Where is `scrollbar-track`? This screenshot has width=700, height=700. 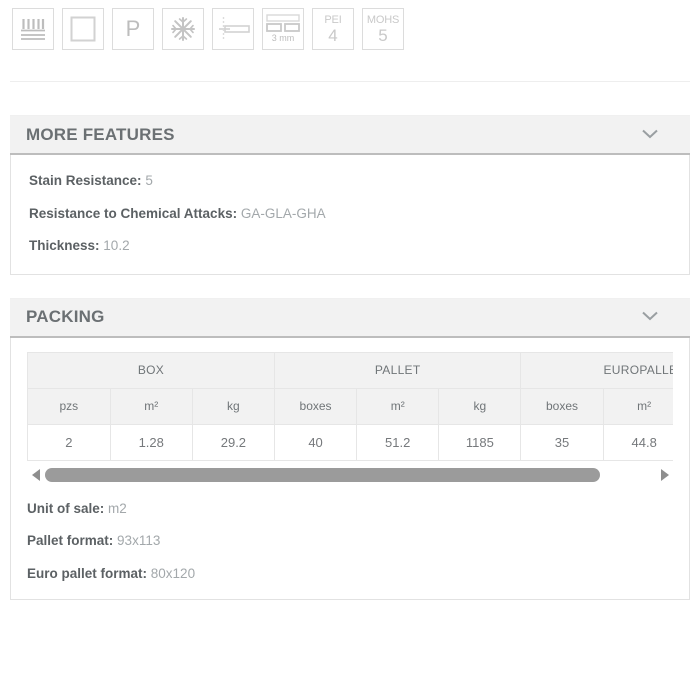 scrollbar-track is located at coordinates (350, 474).